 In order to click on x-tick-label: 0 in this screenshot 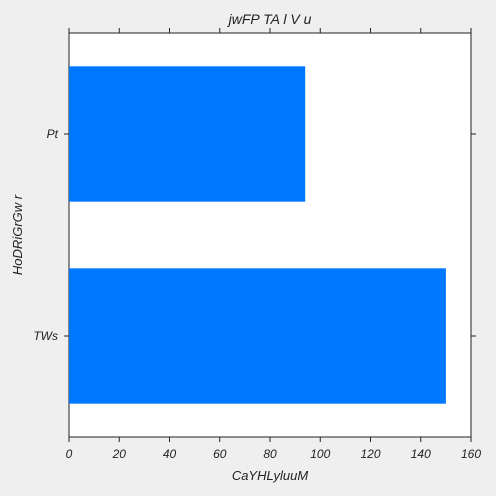, I will do `click(69, 454)`.